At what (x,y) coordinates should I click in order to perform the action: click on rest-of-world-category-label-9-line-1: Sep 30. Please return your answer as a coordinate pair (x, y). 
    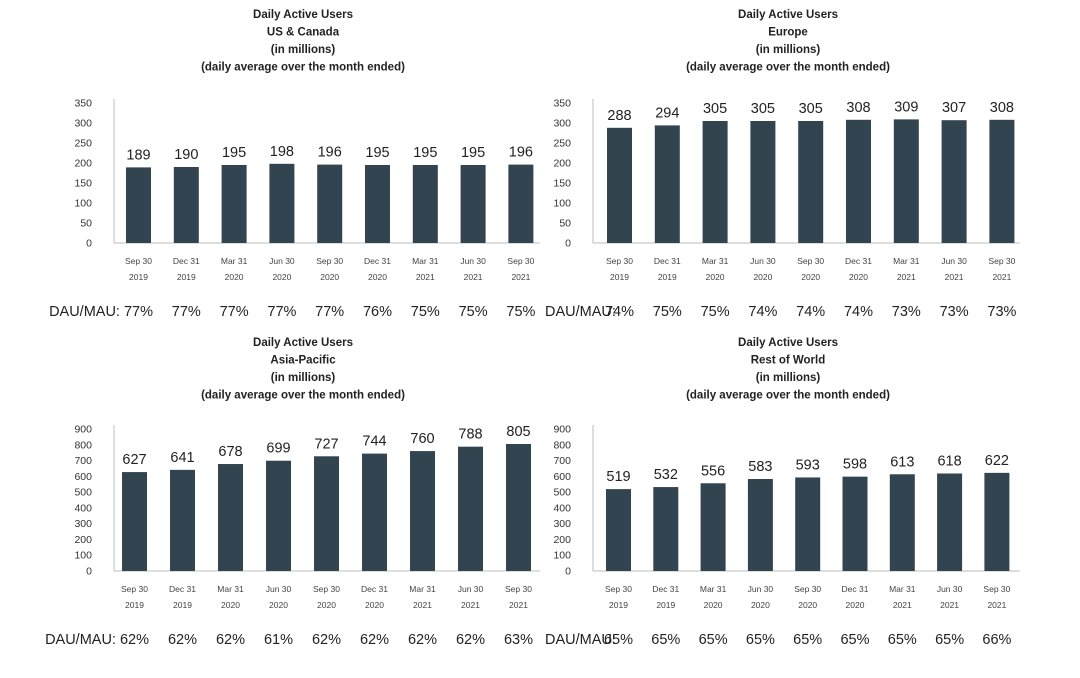
    Looking at the image, I should click on (996, 589).